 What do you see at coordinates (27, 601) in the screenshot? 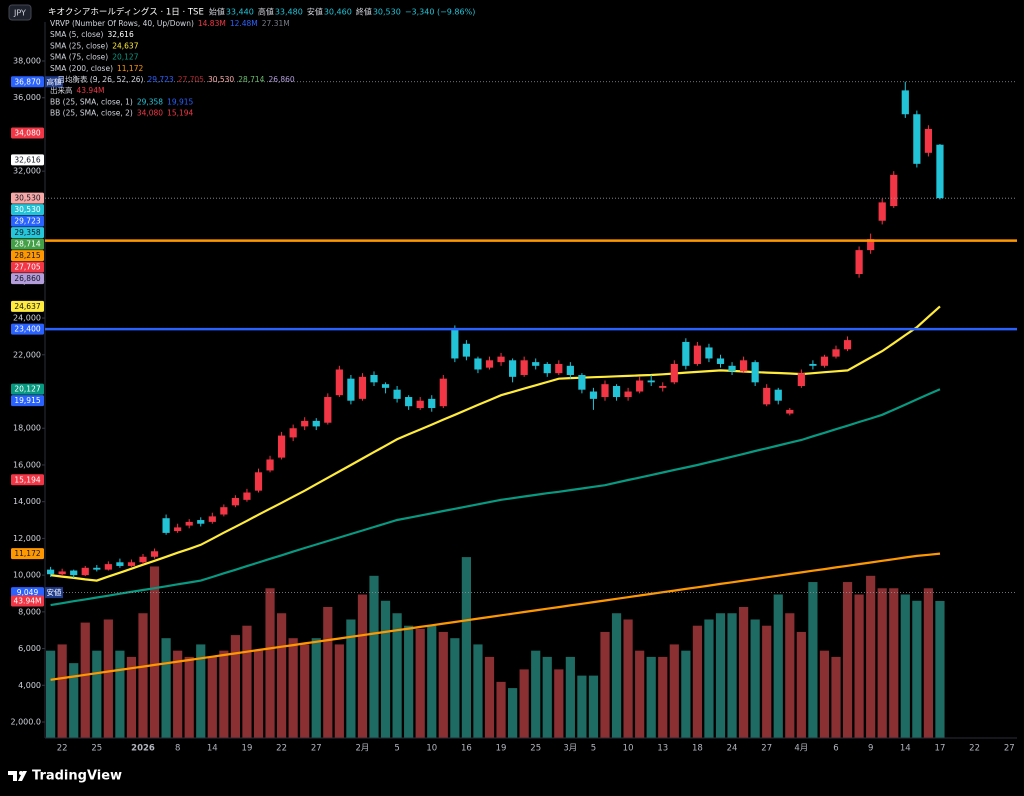
I see `volume-badge` at bounding box center [27, 601].